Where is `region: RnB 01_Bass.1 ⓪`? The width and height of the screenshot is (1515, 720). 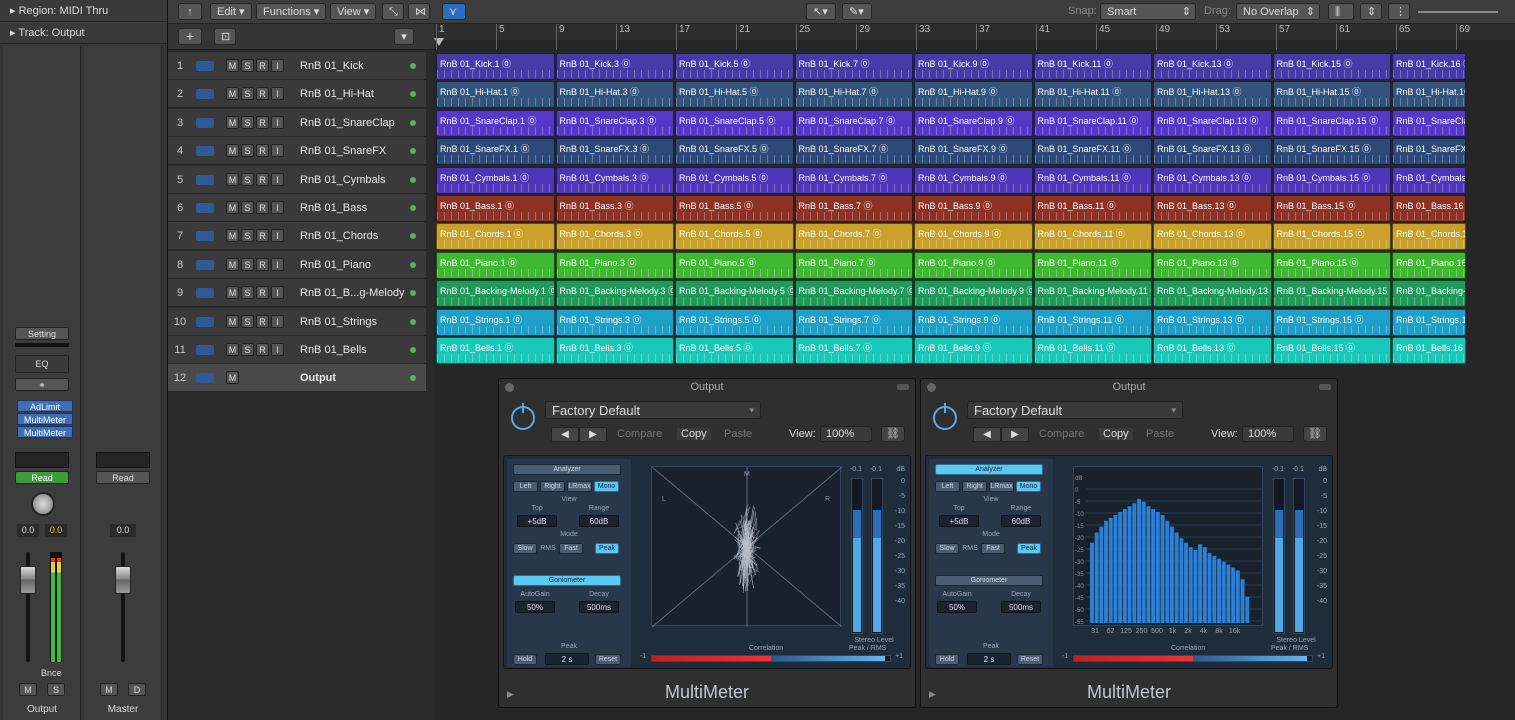
region: RnB 01_Bass.1 ⓪ is located at coordinates (495, 208).